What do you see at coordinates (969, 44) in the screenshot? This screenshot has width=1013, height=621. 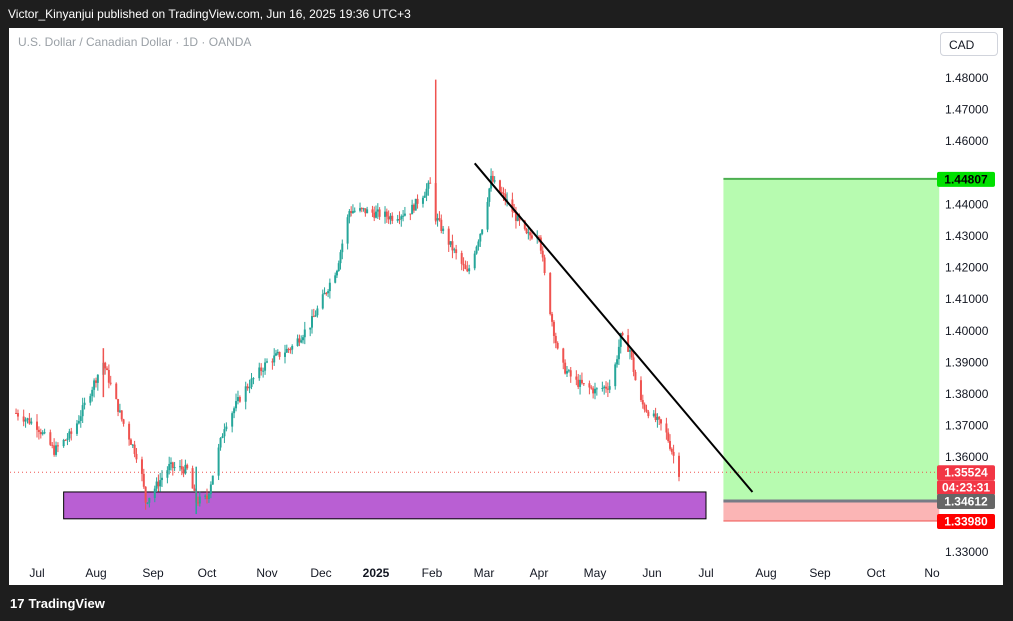 I see `currency-button: CAD` at bounding box center [969, 44].